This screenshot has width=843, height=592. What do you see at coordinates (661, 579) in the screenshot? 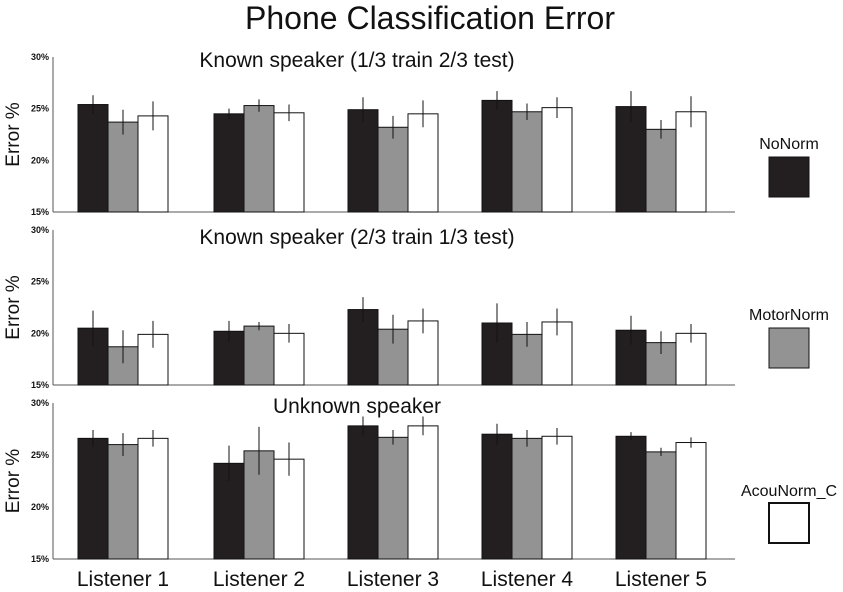
I see `x-tick-label: Listener 5` at bounding box center [661, 579].